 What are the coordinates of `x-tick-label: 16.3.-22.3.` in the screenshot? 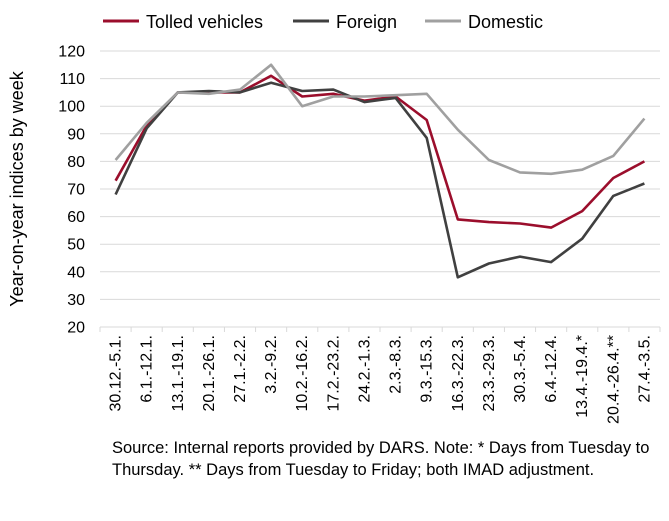 It's located at (458, 373).